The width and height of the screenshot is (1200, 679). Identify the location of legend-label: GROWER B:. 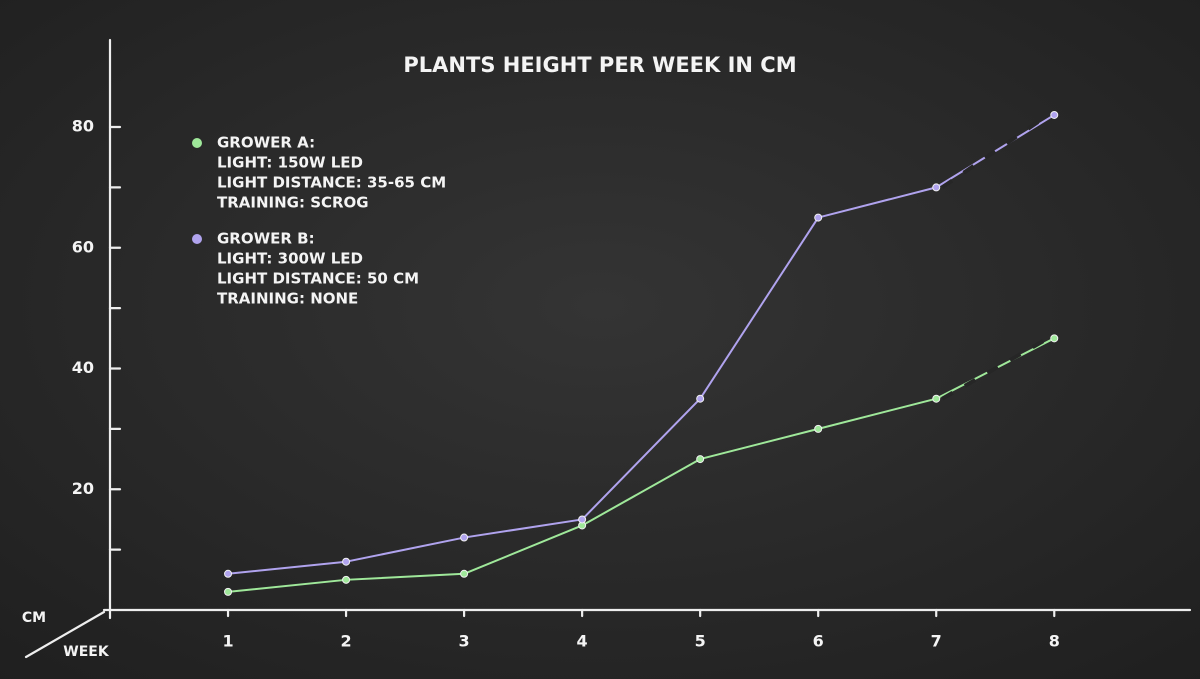
(266, 239).